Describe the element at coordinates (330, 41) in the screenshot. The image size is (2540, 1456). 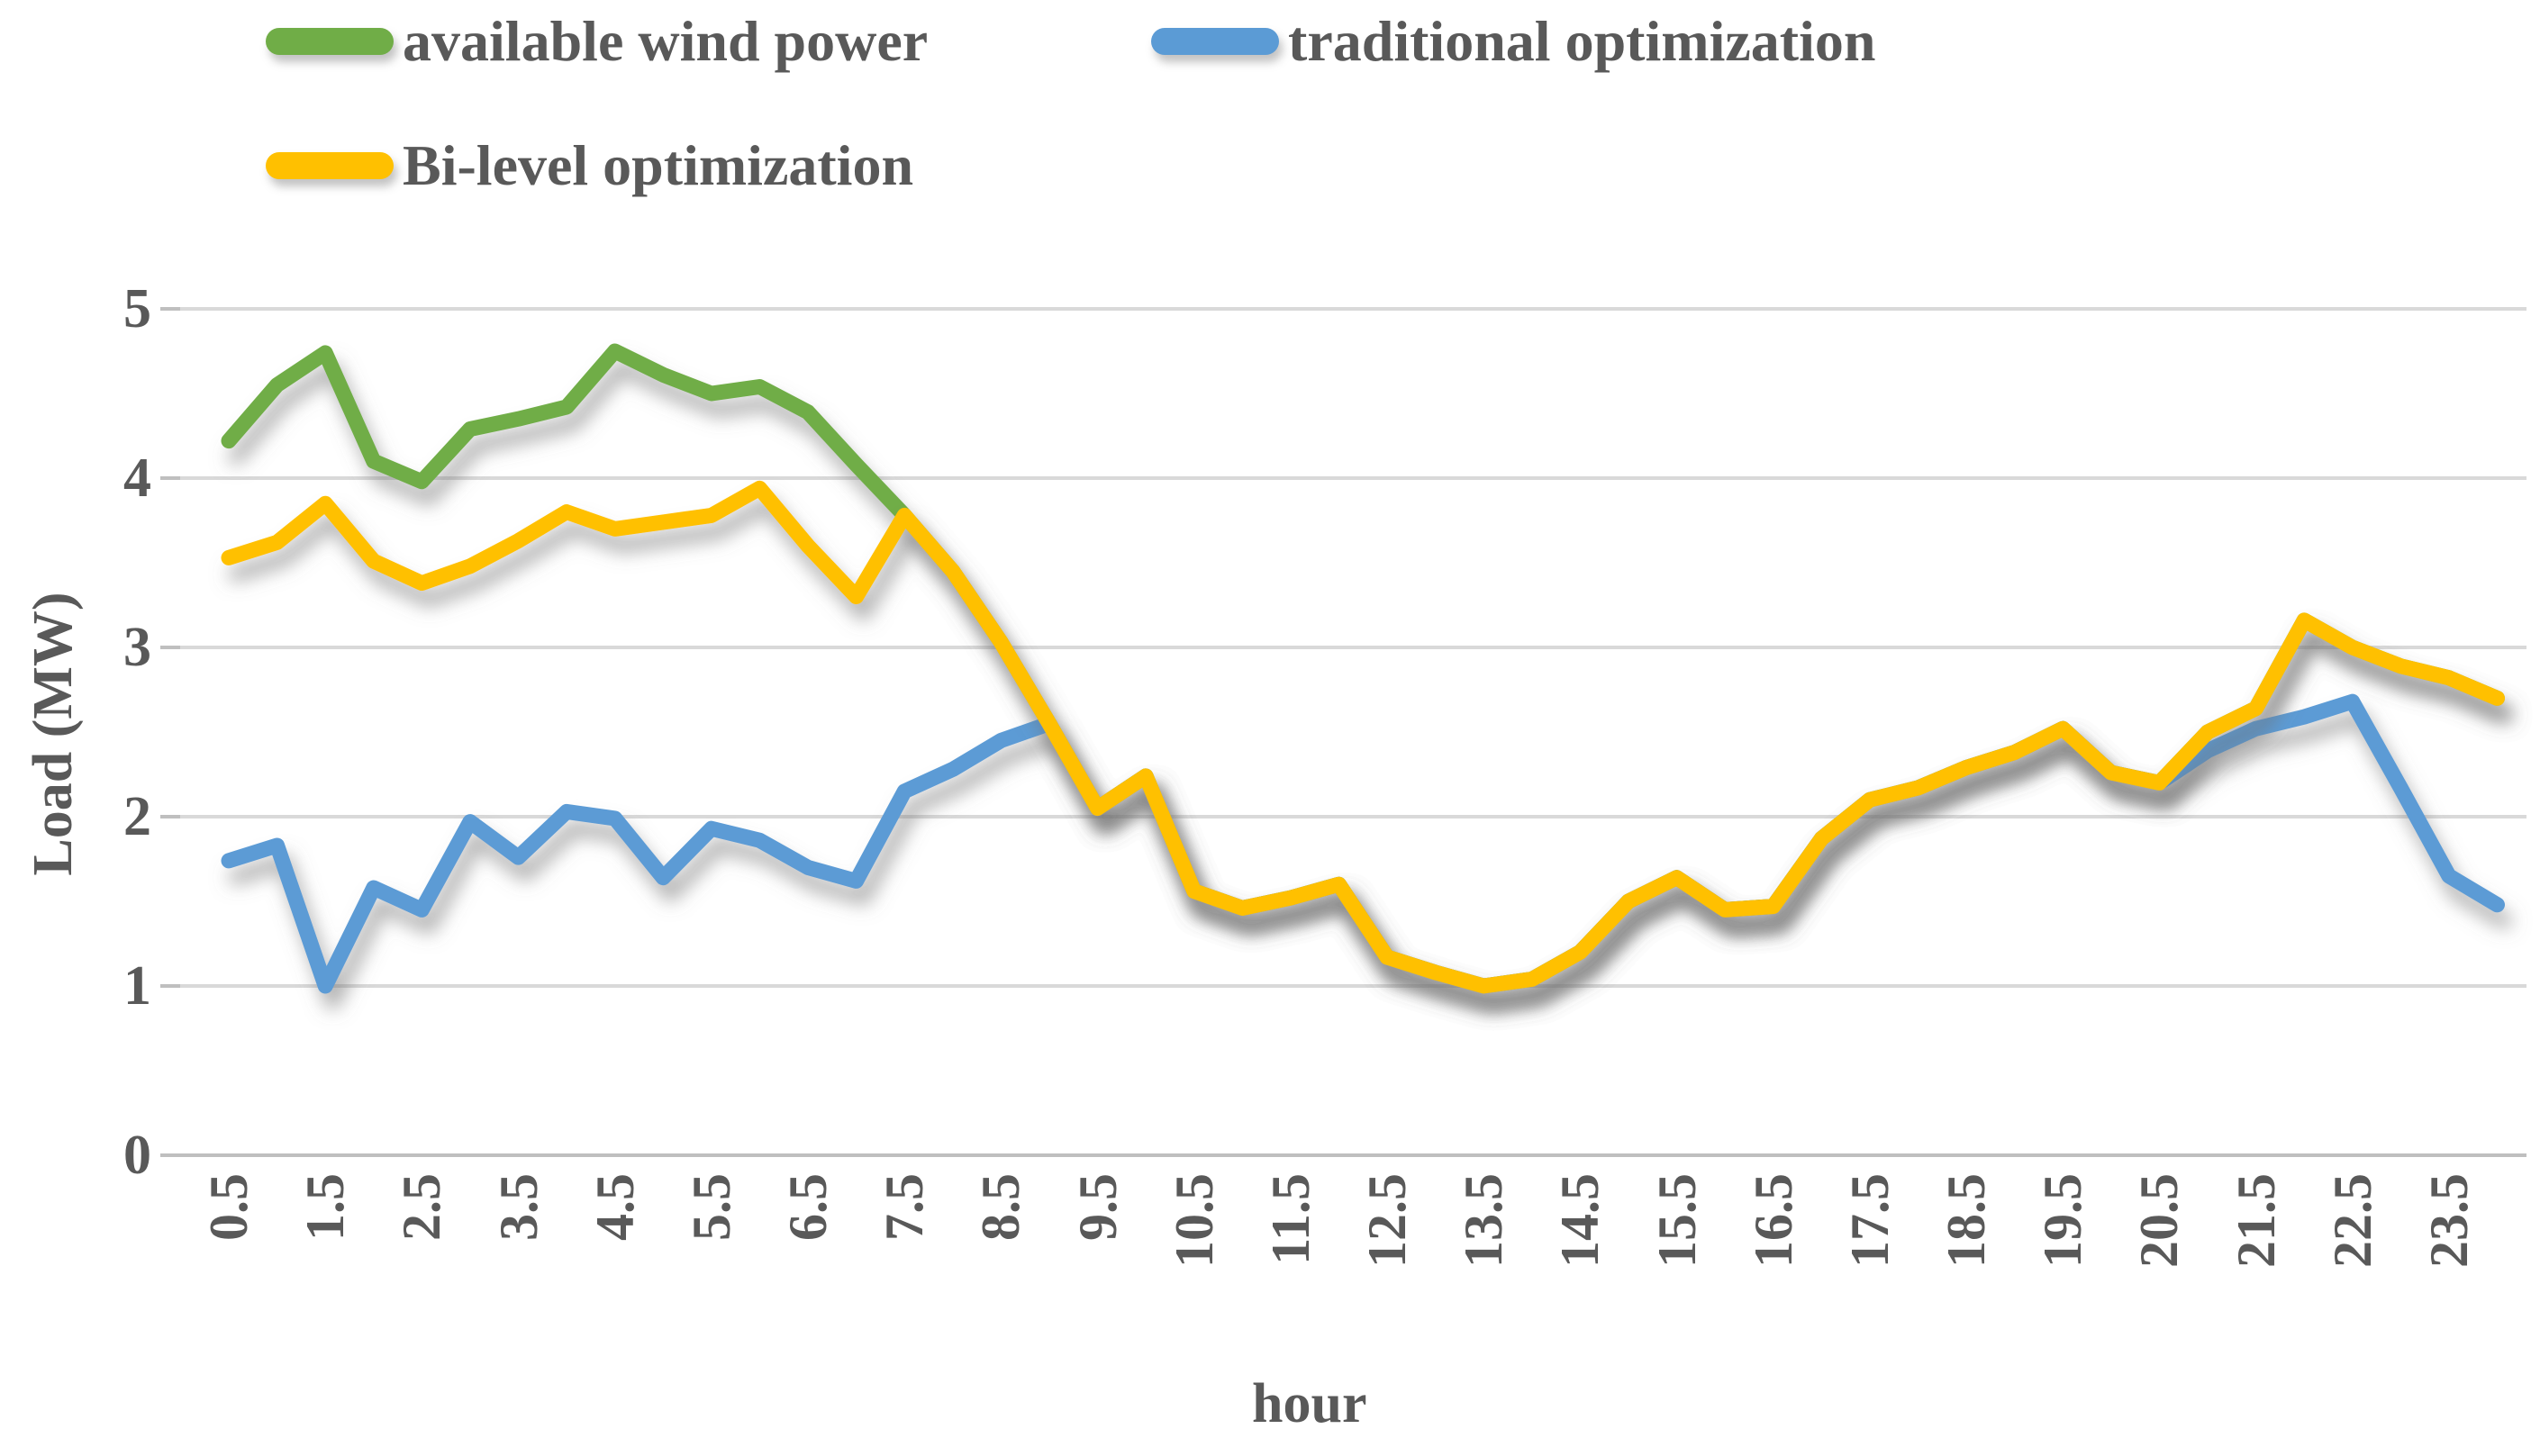
I see `legend-swatch-available-wind-power-icon` at that location.